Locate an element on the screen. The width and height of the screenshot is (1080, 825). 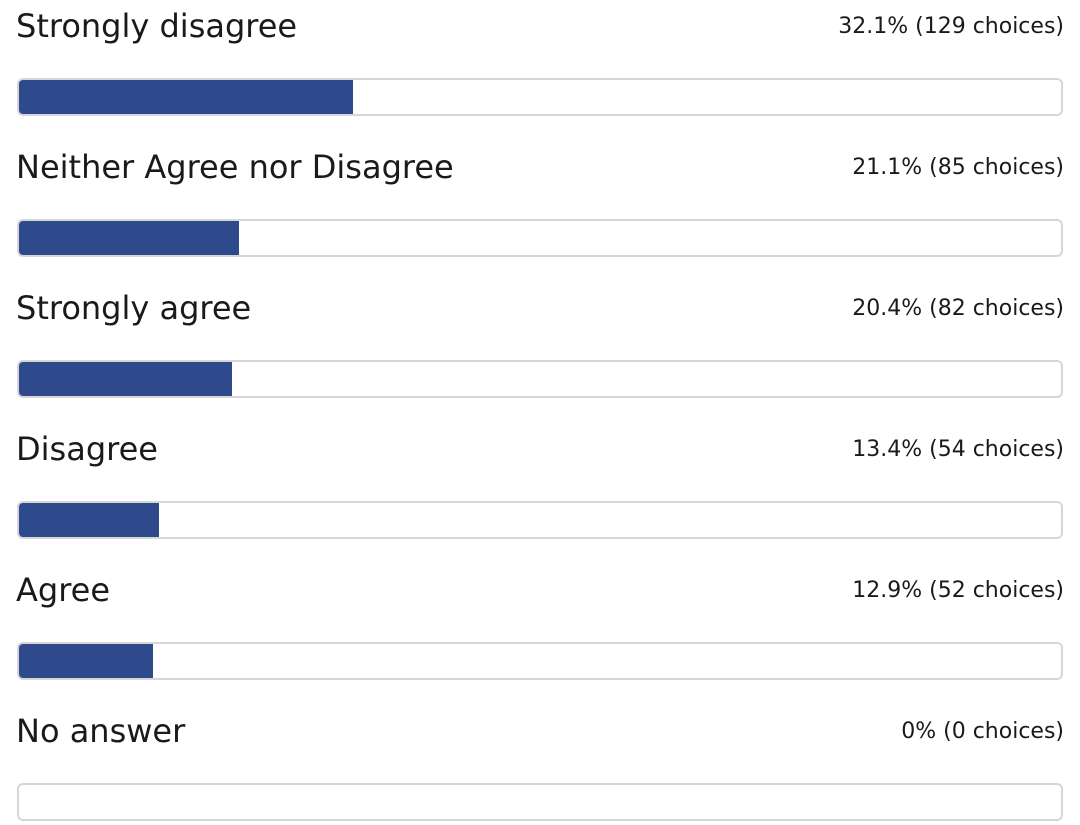
option-stats: 13.4% (54 choices) is located at coordinates (958, 449).